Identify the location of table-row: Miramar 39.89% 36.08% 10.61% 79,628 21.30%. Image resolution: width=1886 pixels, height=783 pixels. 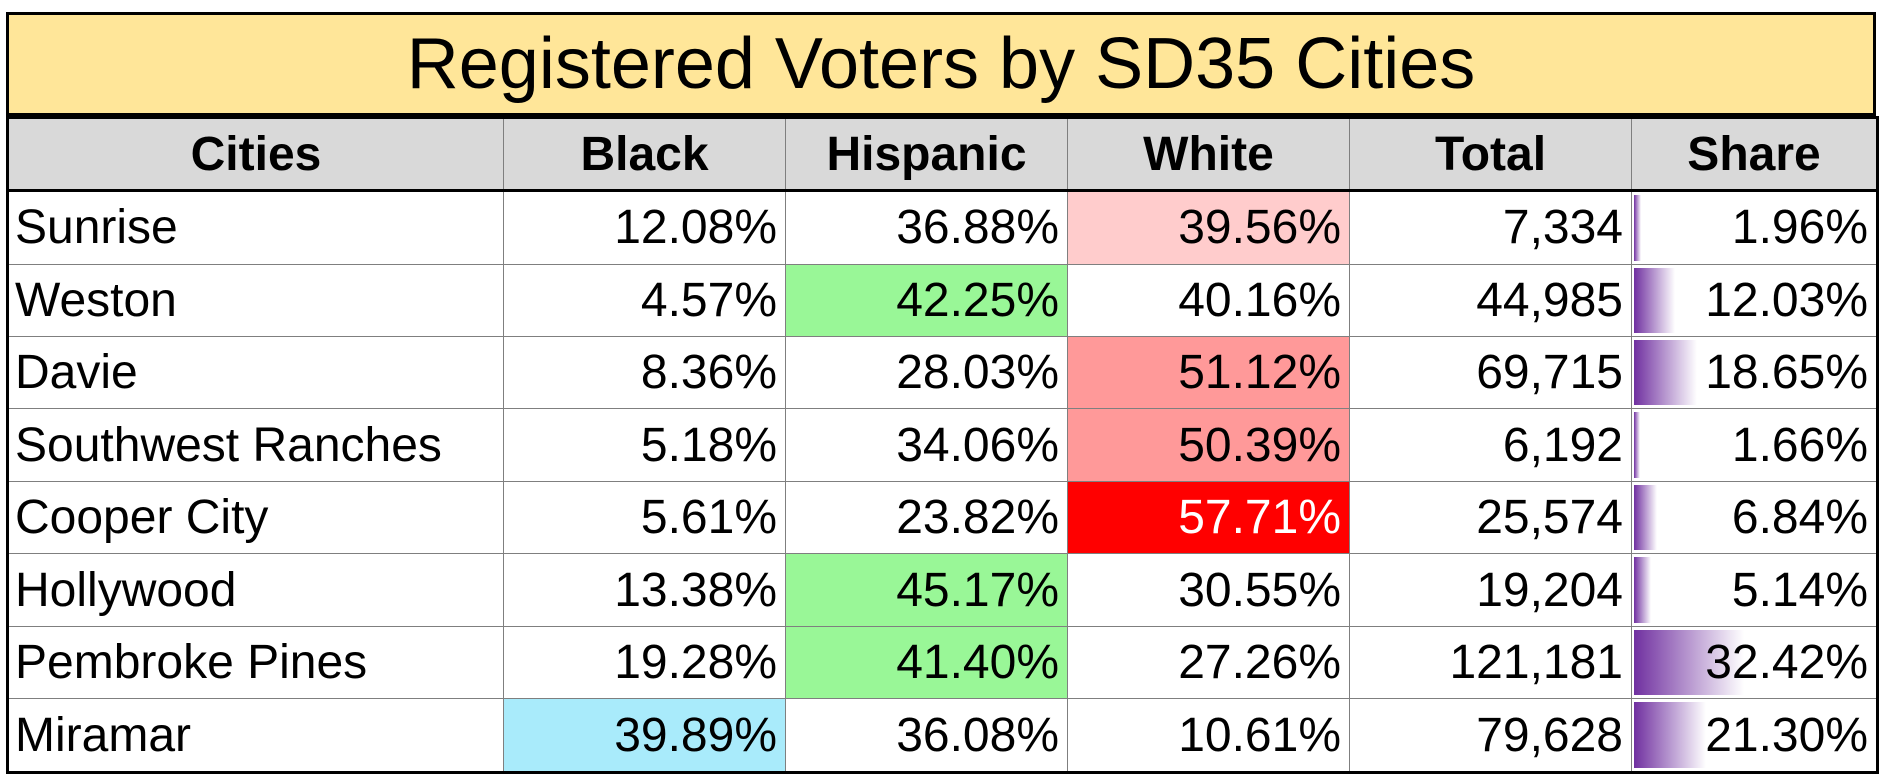
(942, 735).